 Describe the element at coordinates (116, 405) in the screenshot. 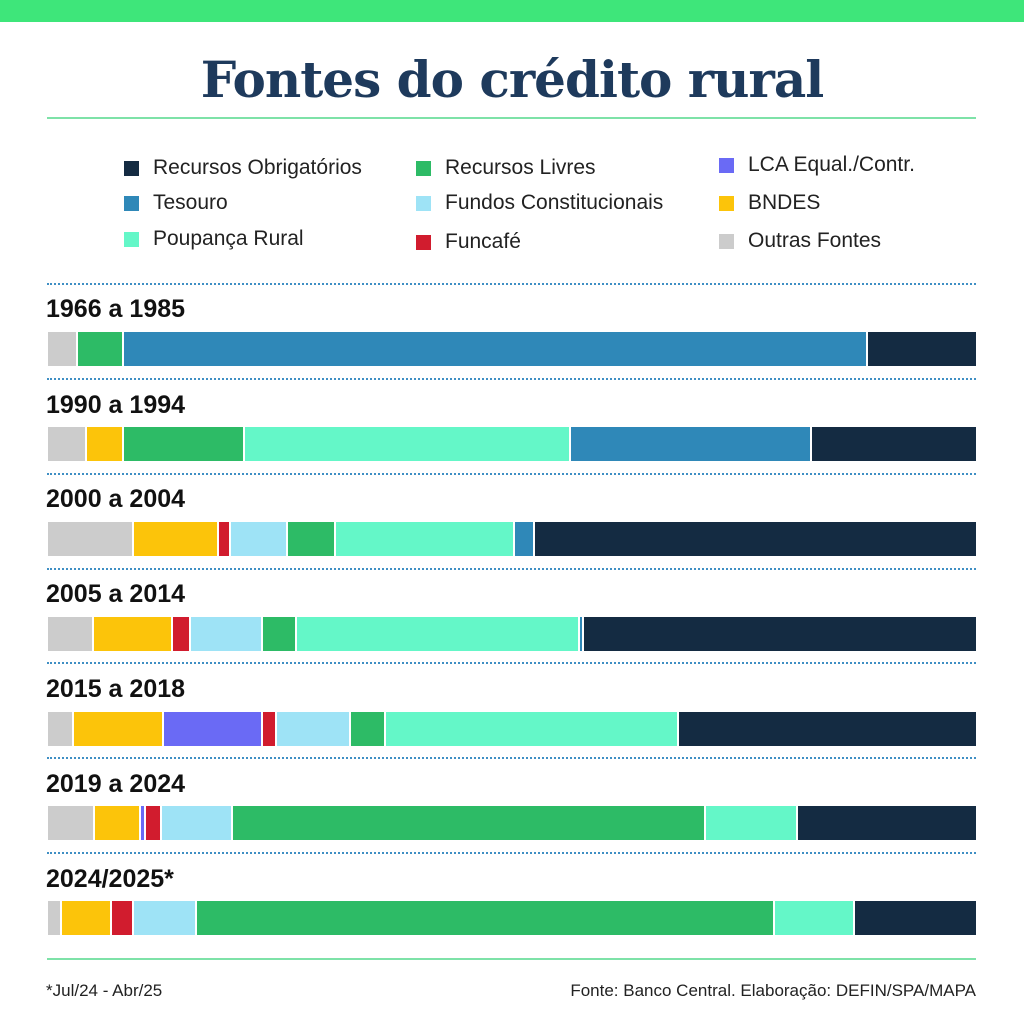

I see `period-label: 1990 a 1994` at that location.